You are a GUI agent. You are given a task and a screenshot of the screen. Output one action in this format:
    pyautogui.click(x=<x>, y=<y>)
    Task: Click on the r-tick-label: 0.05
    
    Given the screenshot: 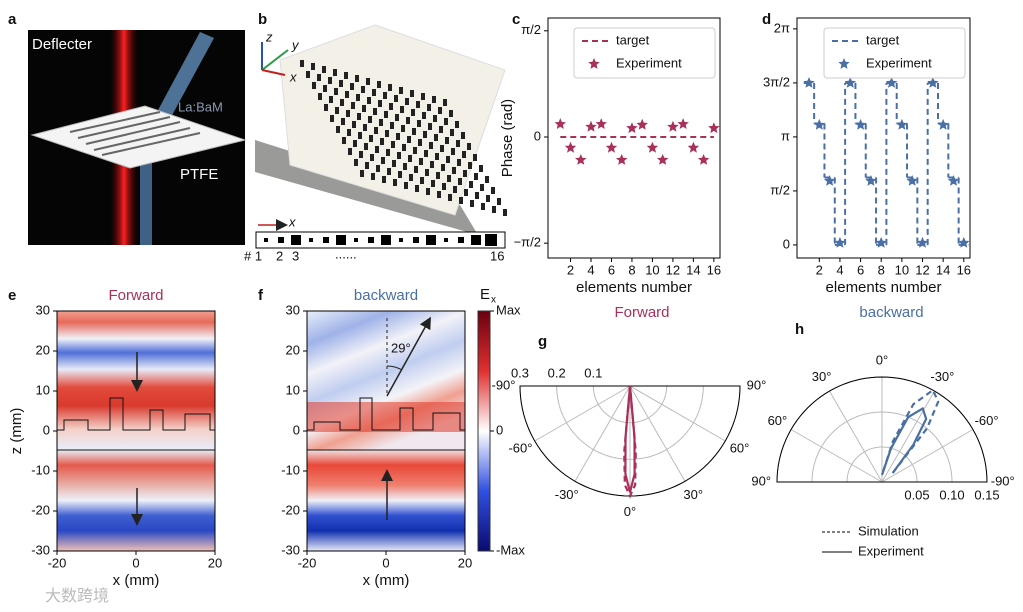 What is the action you would take?
    pyautogui.click(x=916, y=494)
    